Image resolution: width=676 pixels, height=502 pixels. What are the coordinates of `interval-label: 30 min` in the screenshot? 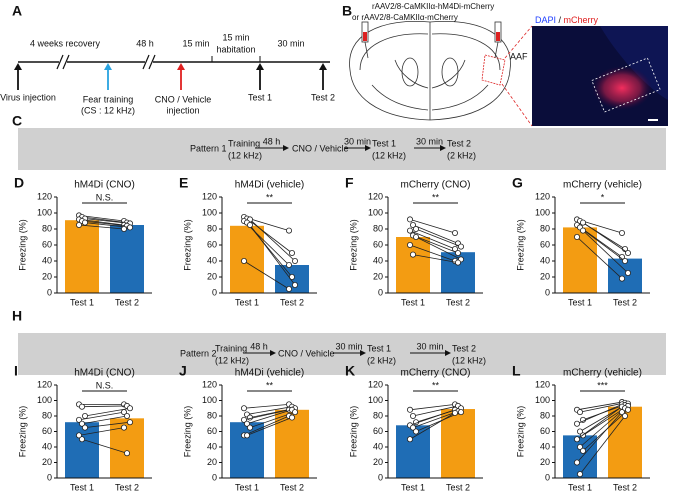 It's located at (429, 141).